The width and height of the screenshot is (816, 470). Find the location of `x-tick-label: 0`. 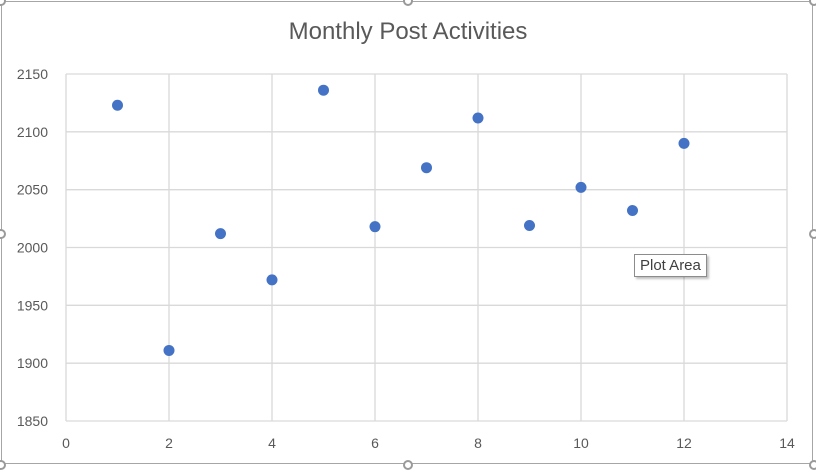

x-tick-label: 0 is located at coordinates (66, 443).